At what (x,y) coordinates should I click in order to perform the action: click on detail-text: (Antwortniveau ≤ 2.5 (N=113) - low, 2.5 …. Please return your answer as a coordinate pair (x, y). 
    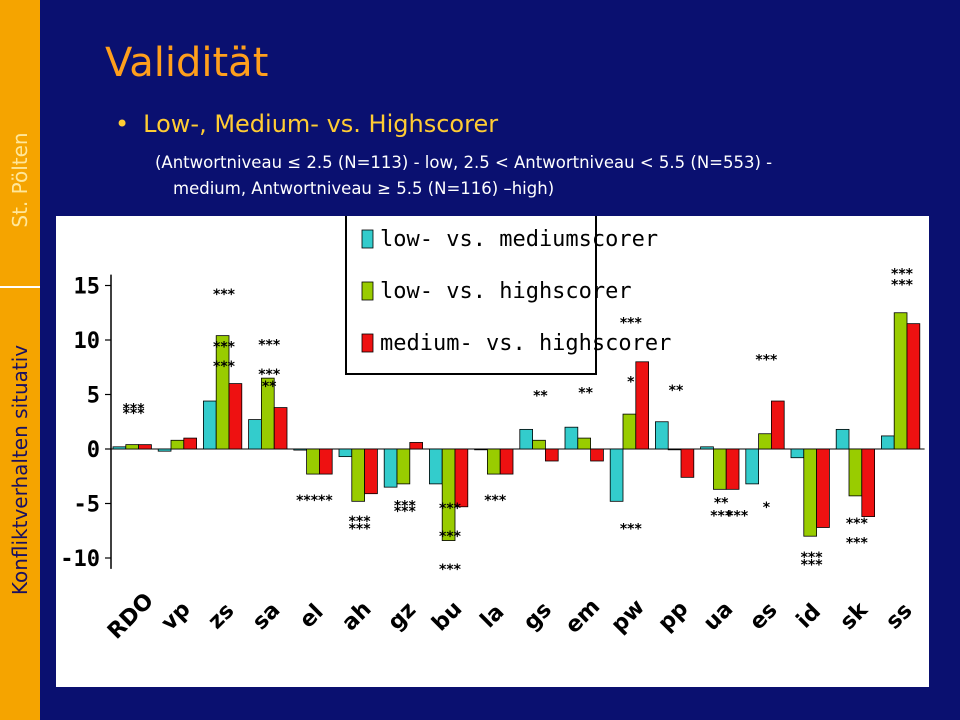
    Looking at the image, I should click on (535, 176).